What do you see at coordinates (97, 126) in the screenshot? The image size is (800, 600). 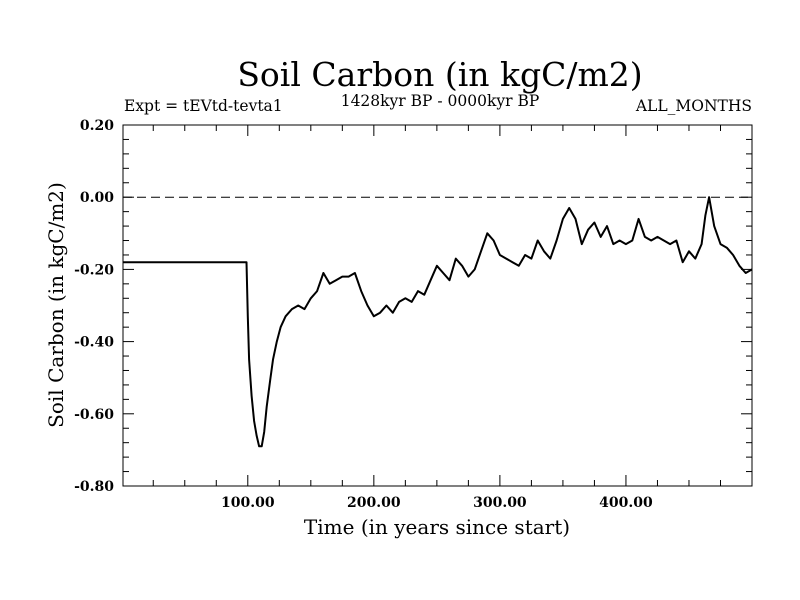 I see `y-tick-label: 0.20` at bounding box center [97, 126].